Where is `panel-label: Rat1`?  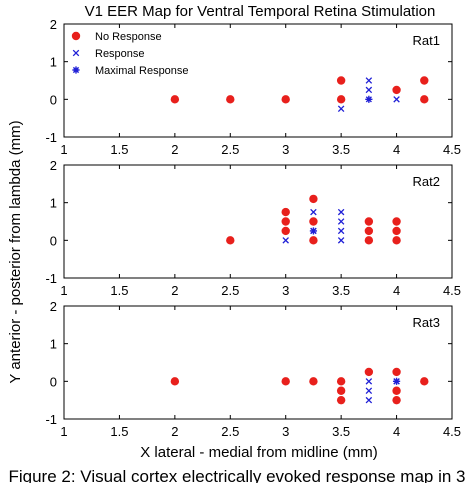 panel-label: Rat1 is located at coordinates (426, 40).